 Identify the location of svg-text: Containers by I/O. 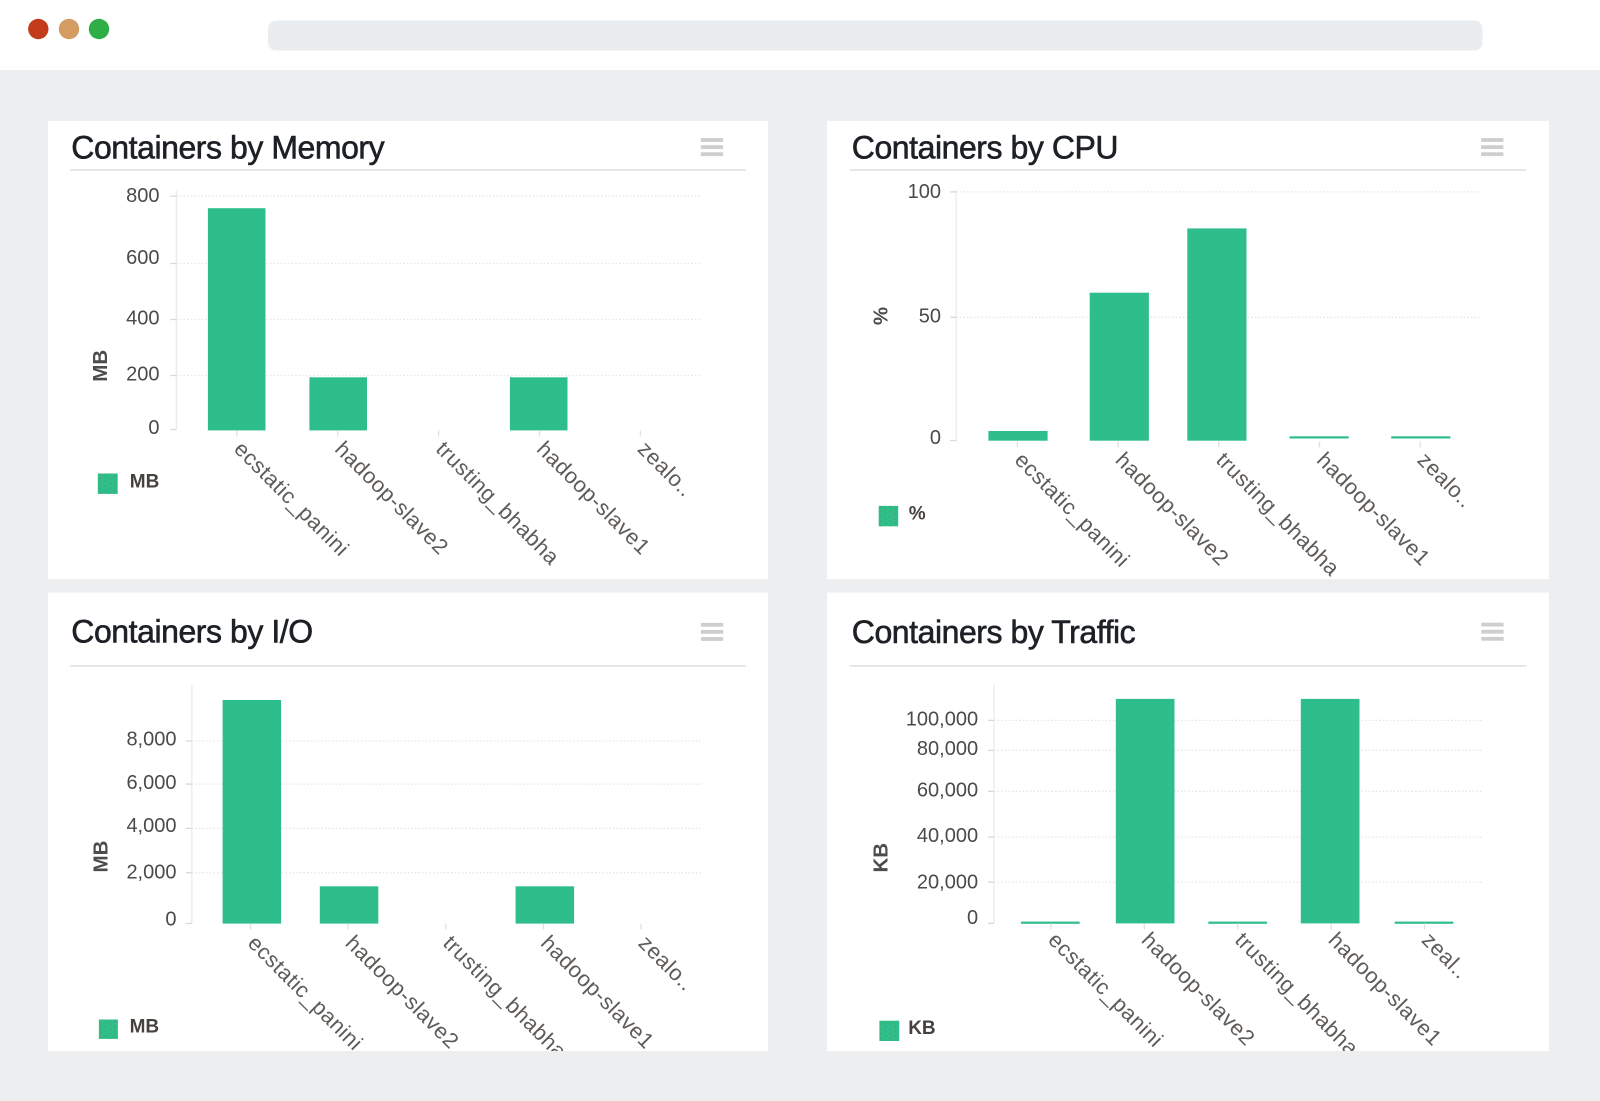
(191, 632).